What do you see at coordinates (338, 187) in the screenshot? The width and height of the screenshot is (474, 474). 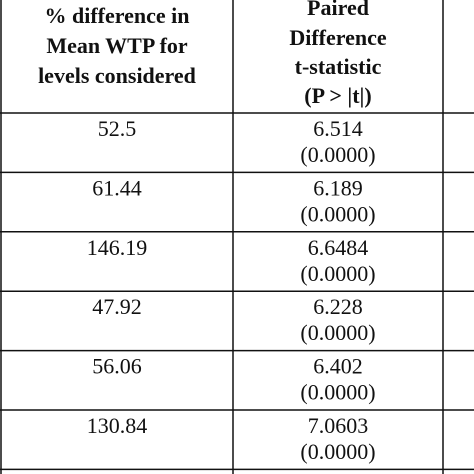 I see `cell: 6.189` at bounding box center [338, 187].